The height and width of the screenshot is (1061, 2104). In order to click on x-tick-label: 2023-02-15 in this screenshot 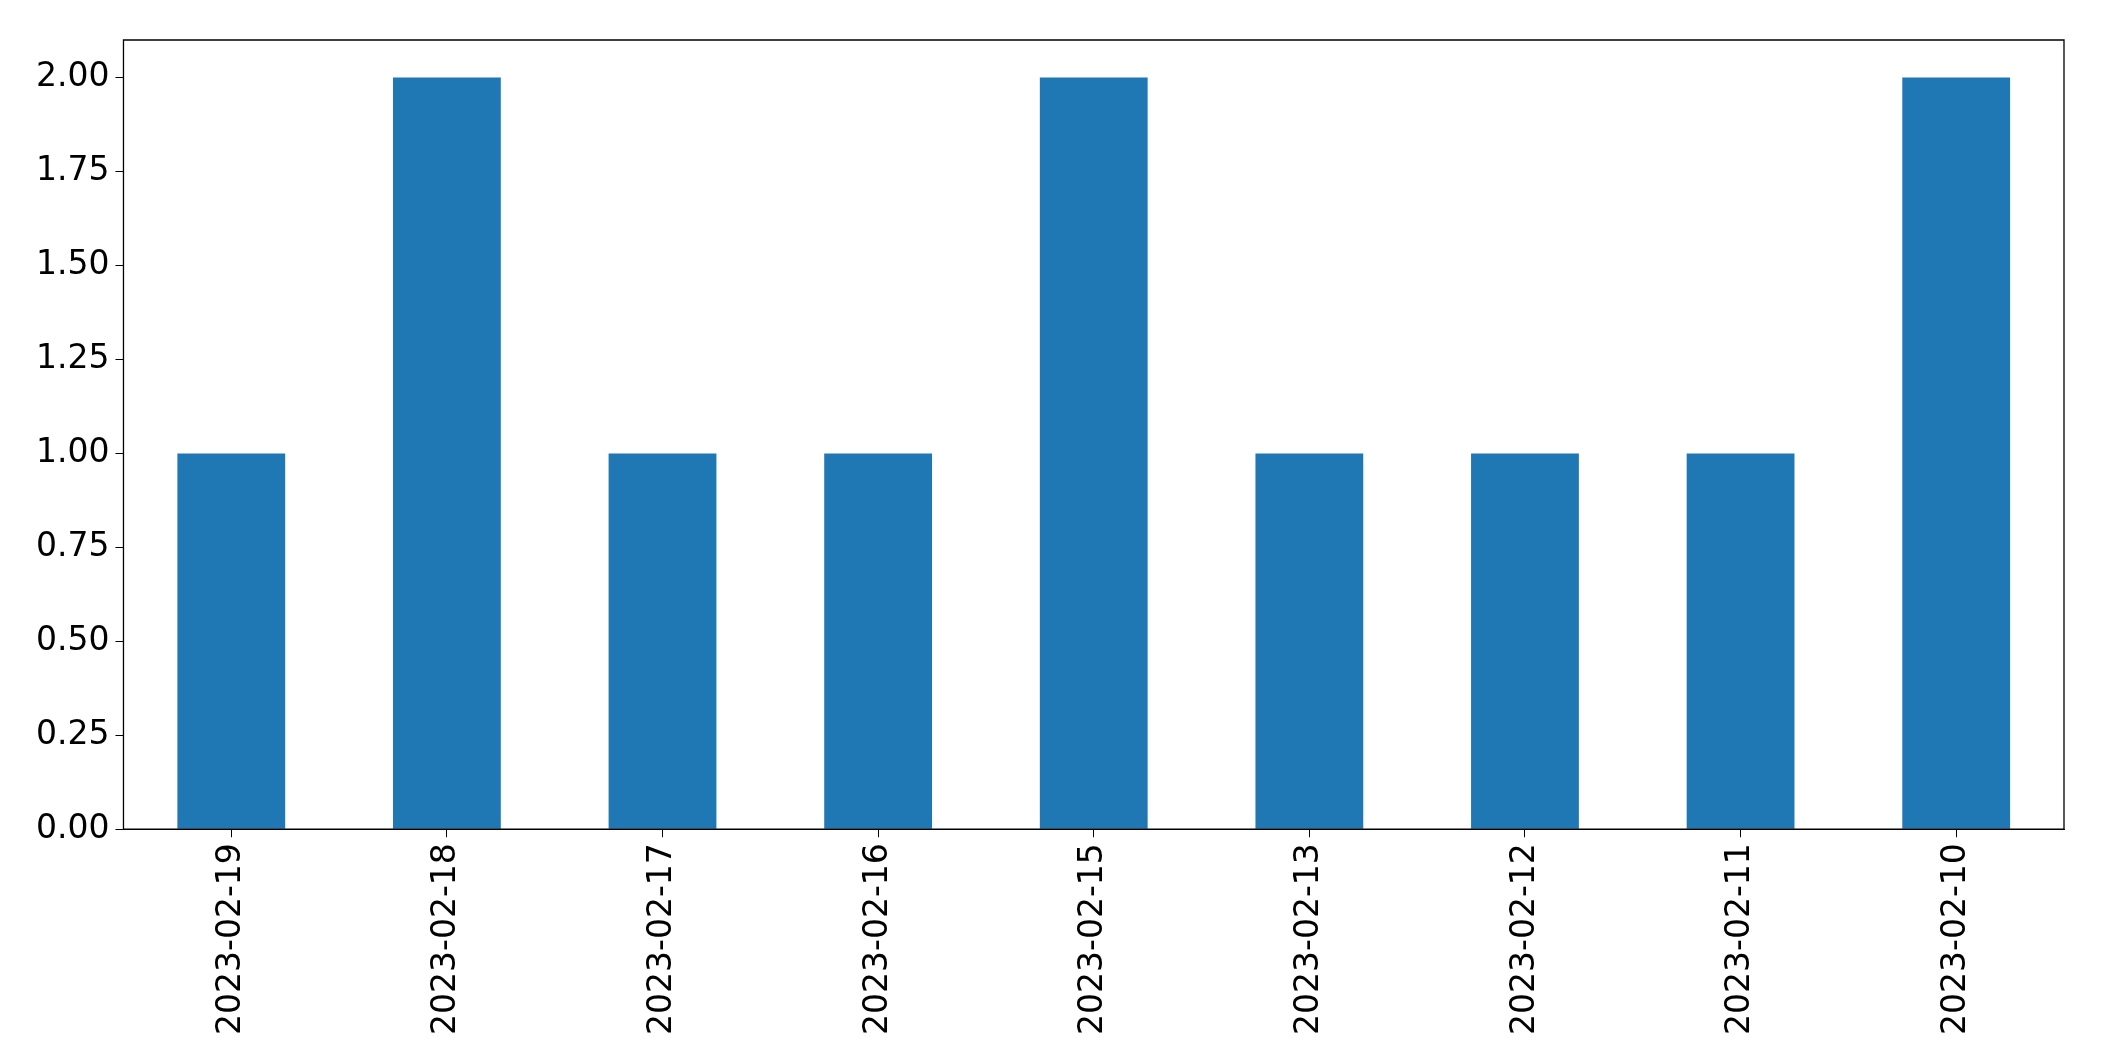, I will do `click(1091, 939)`.